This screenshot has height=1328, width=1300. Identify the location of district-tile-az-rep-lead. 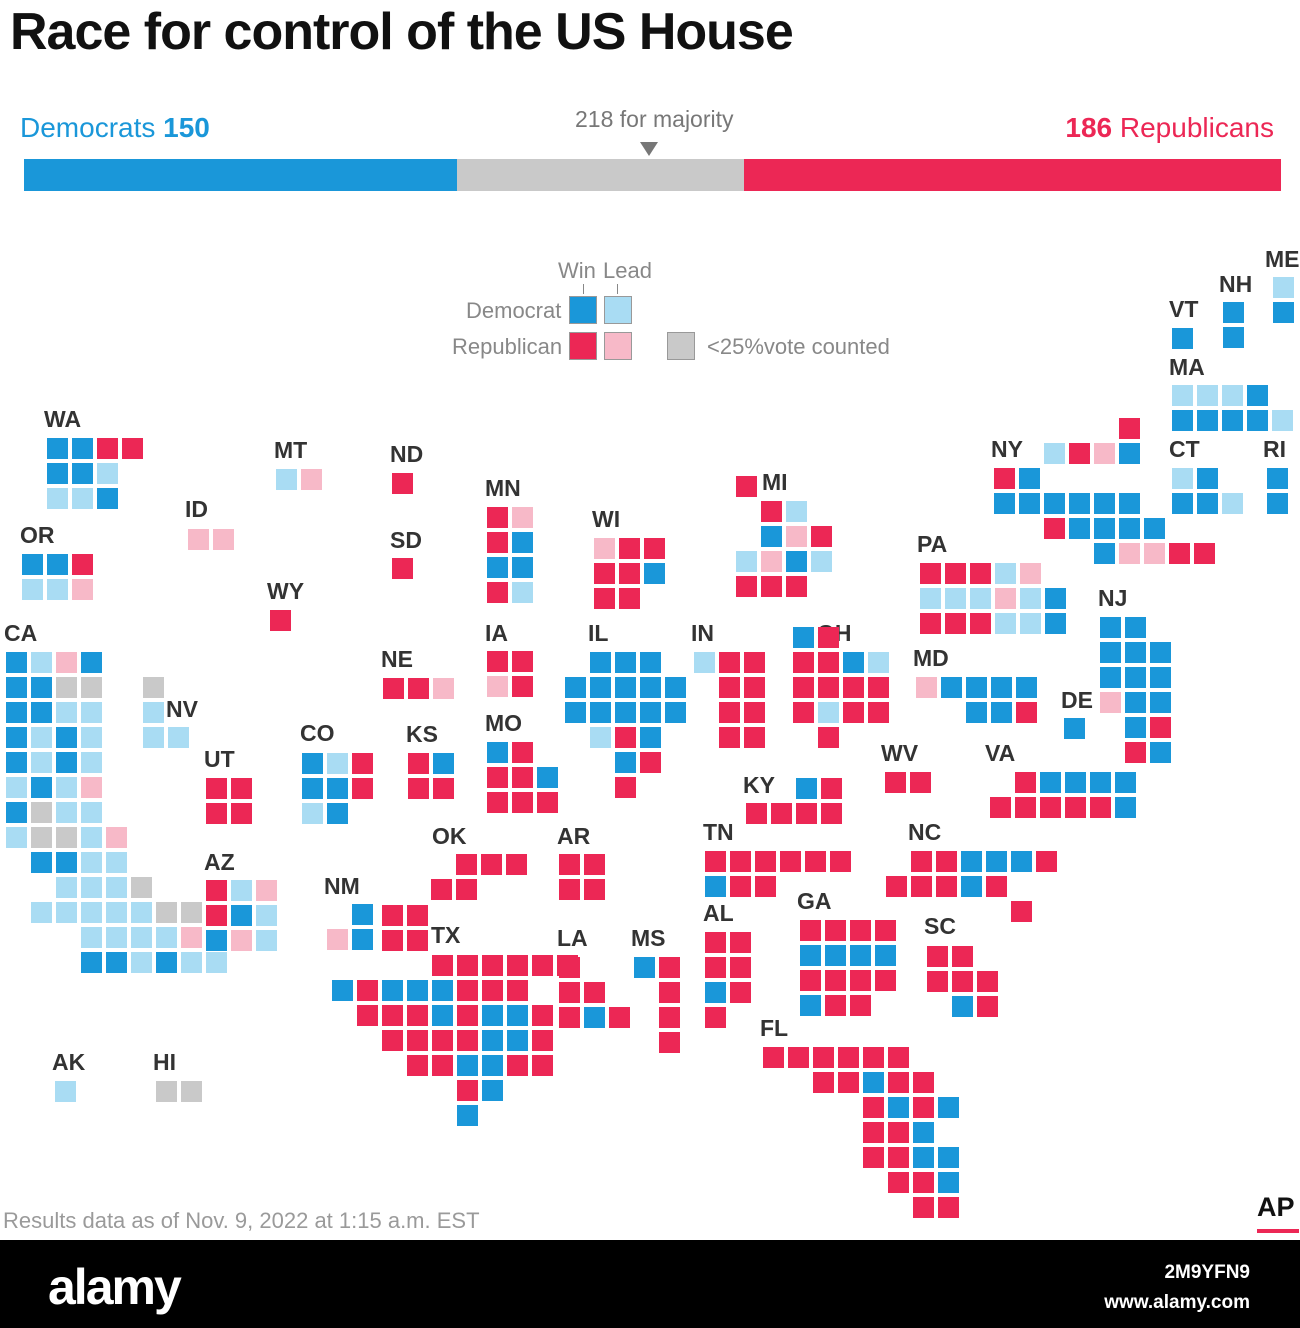
(266, 890).